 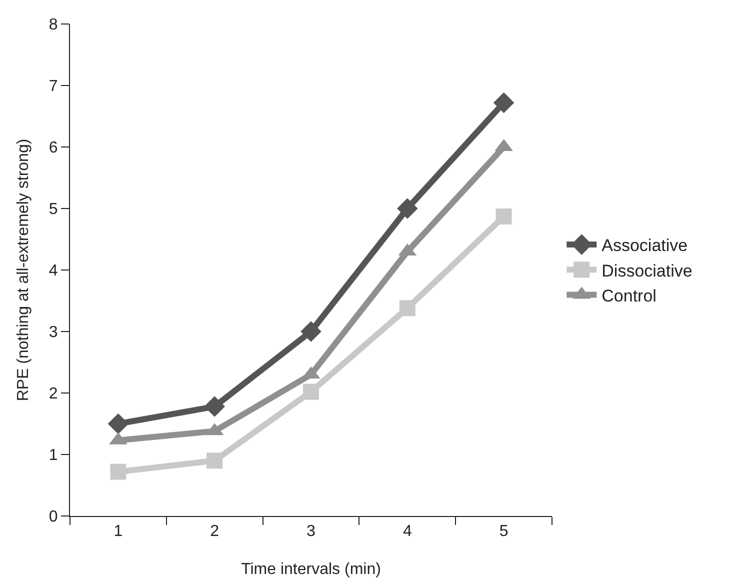 What do you see at coordinates (407, 531) in the screenshot?
I see `x-tick-label: 4` at bounding box center [407, 531].